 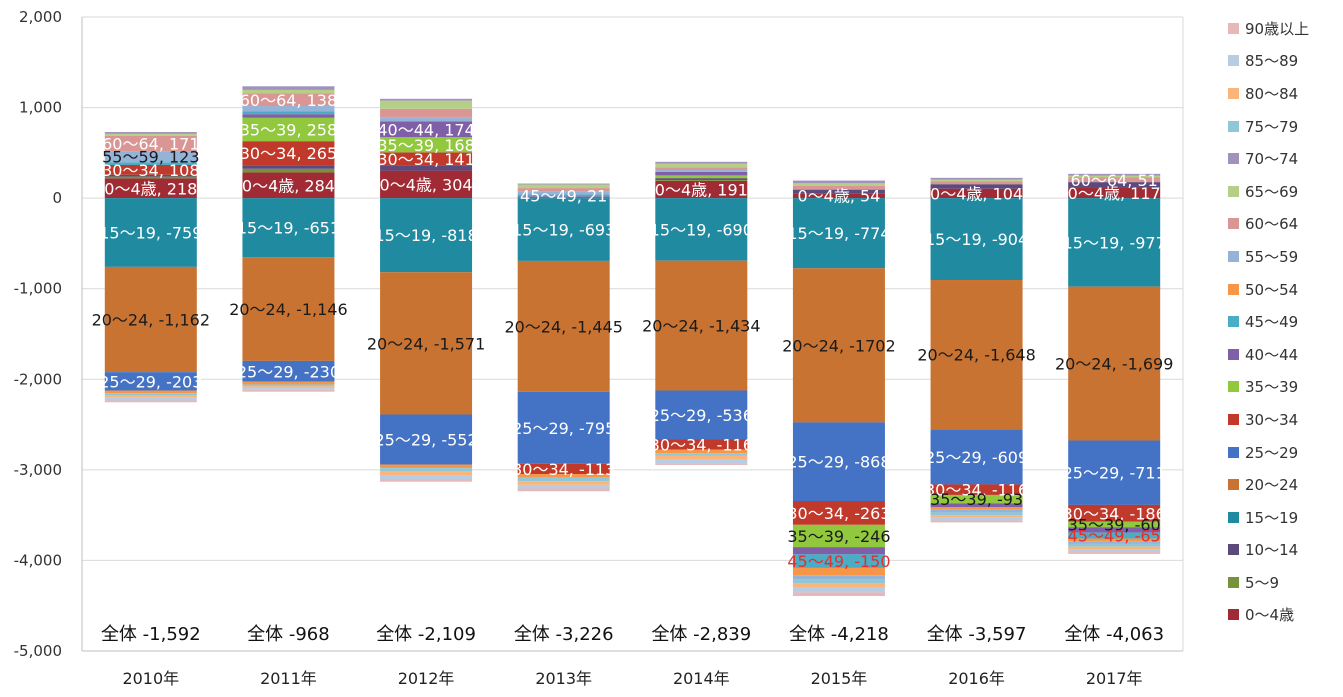 I want to click on legend-item: 40～44, so click(x=1284, y=354).